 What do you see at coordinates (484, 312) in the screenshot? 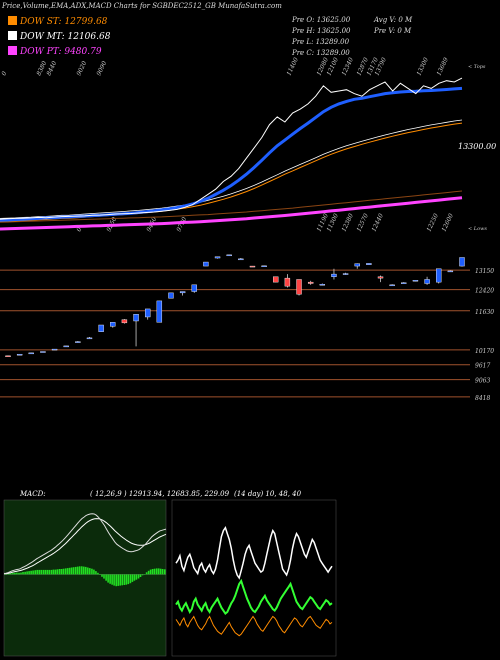
I see `level-label-2: 11630` at bounding box center [484, 312].